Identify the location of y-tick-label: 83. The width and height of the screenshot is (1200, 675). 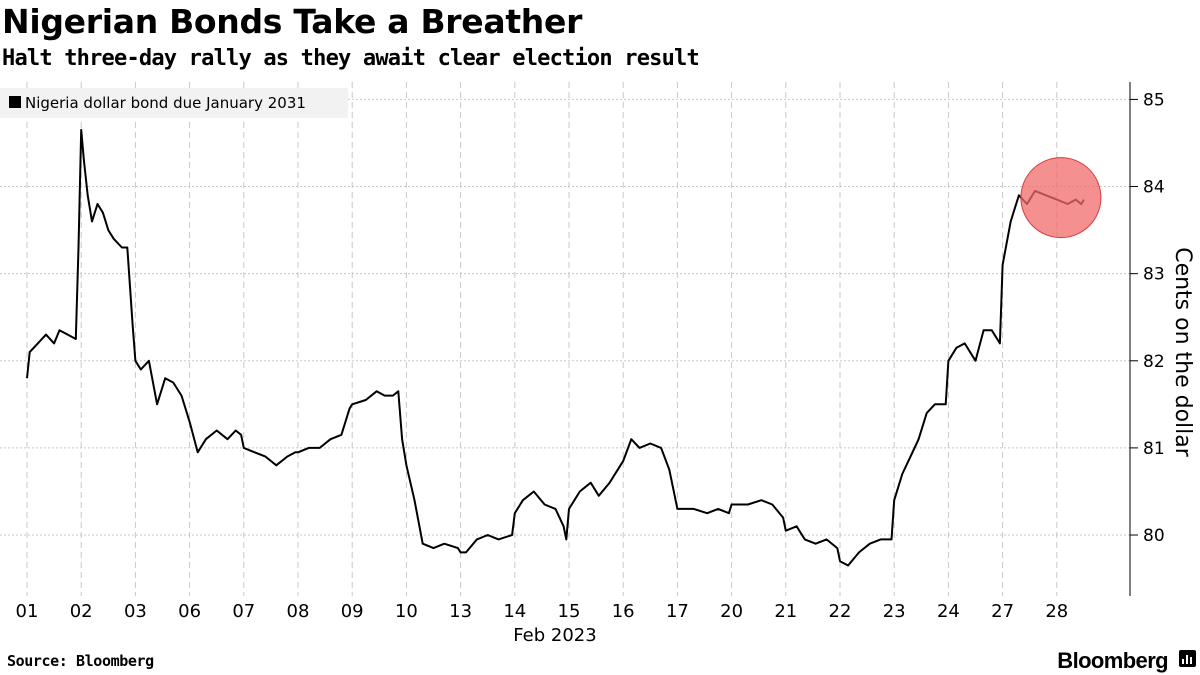
(1154, 275).